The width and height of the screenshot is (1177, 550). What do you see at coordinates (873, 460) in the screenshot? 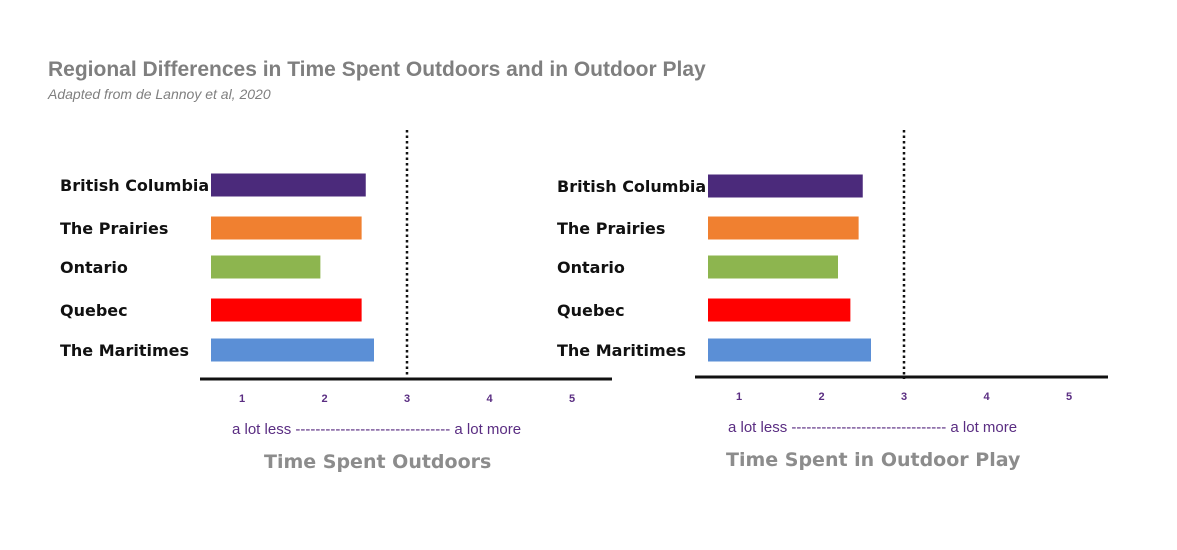
I see `x-axis-title: Time Spent in Outdoor Play` at bounding box center [873, 460].